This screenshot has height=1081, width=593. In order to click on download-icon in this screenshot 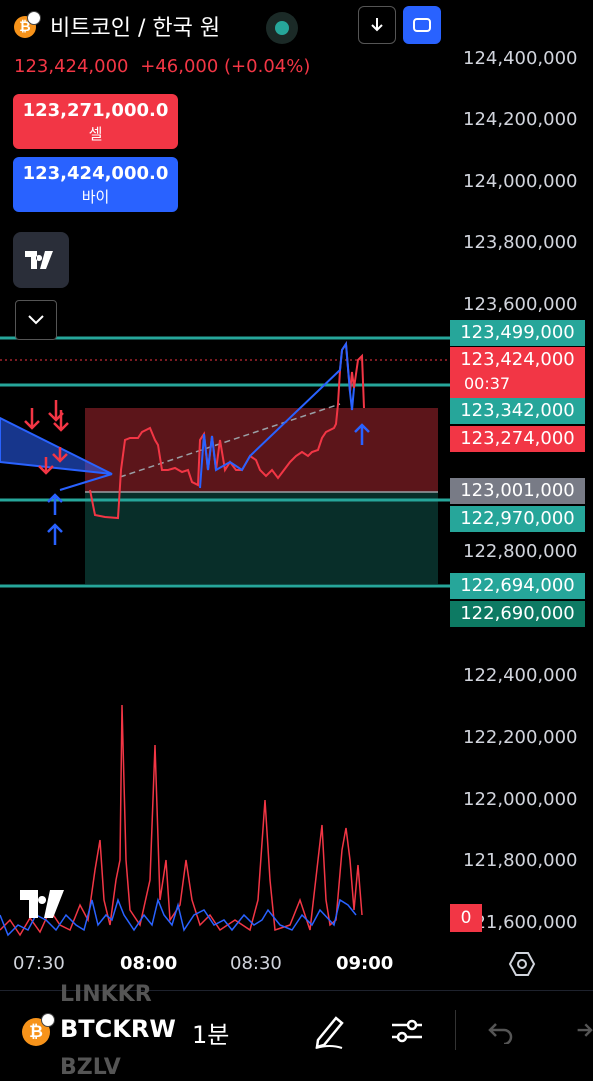, I will do `click(377, 25)`.